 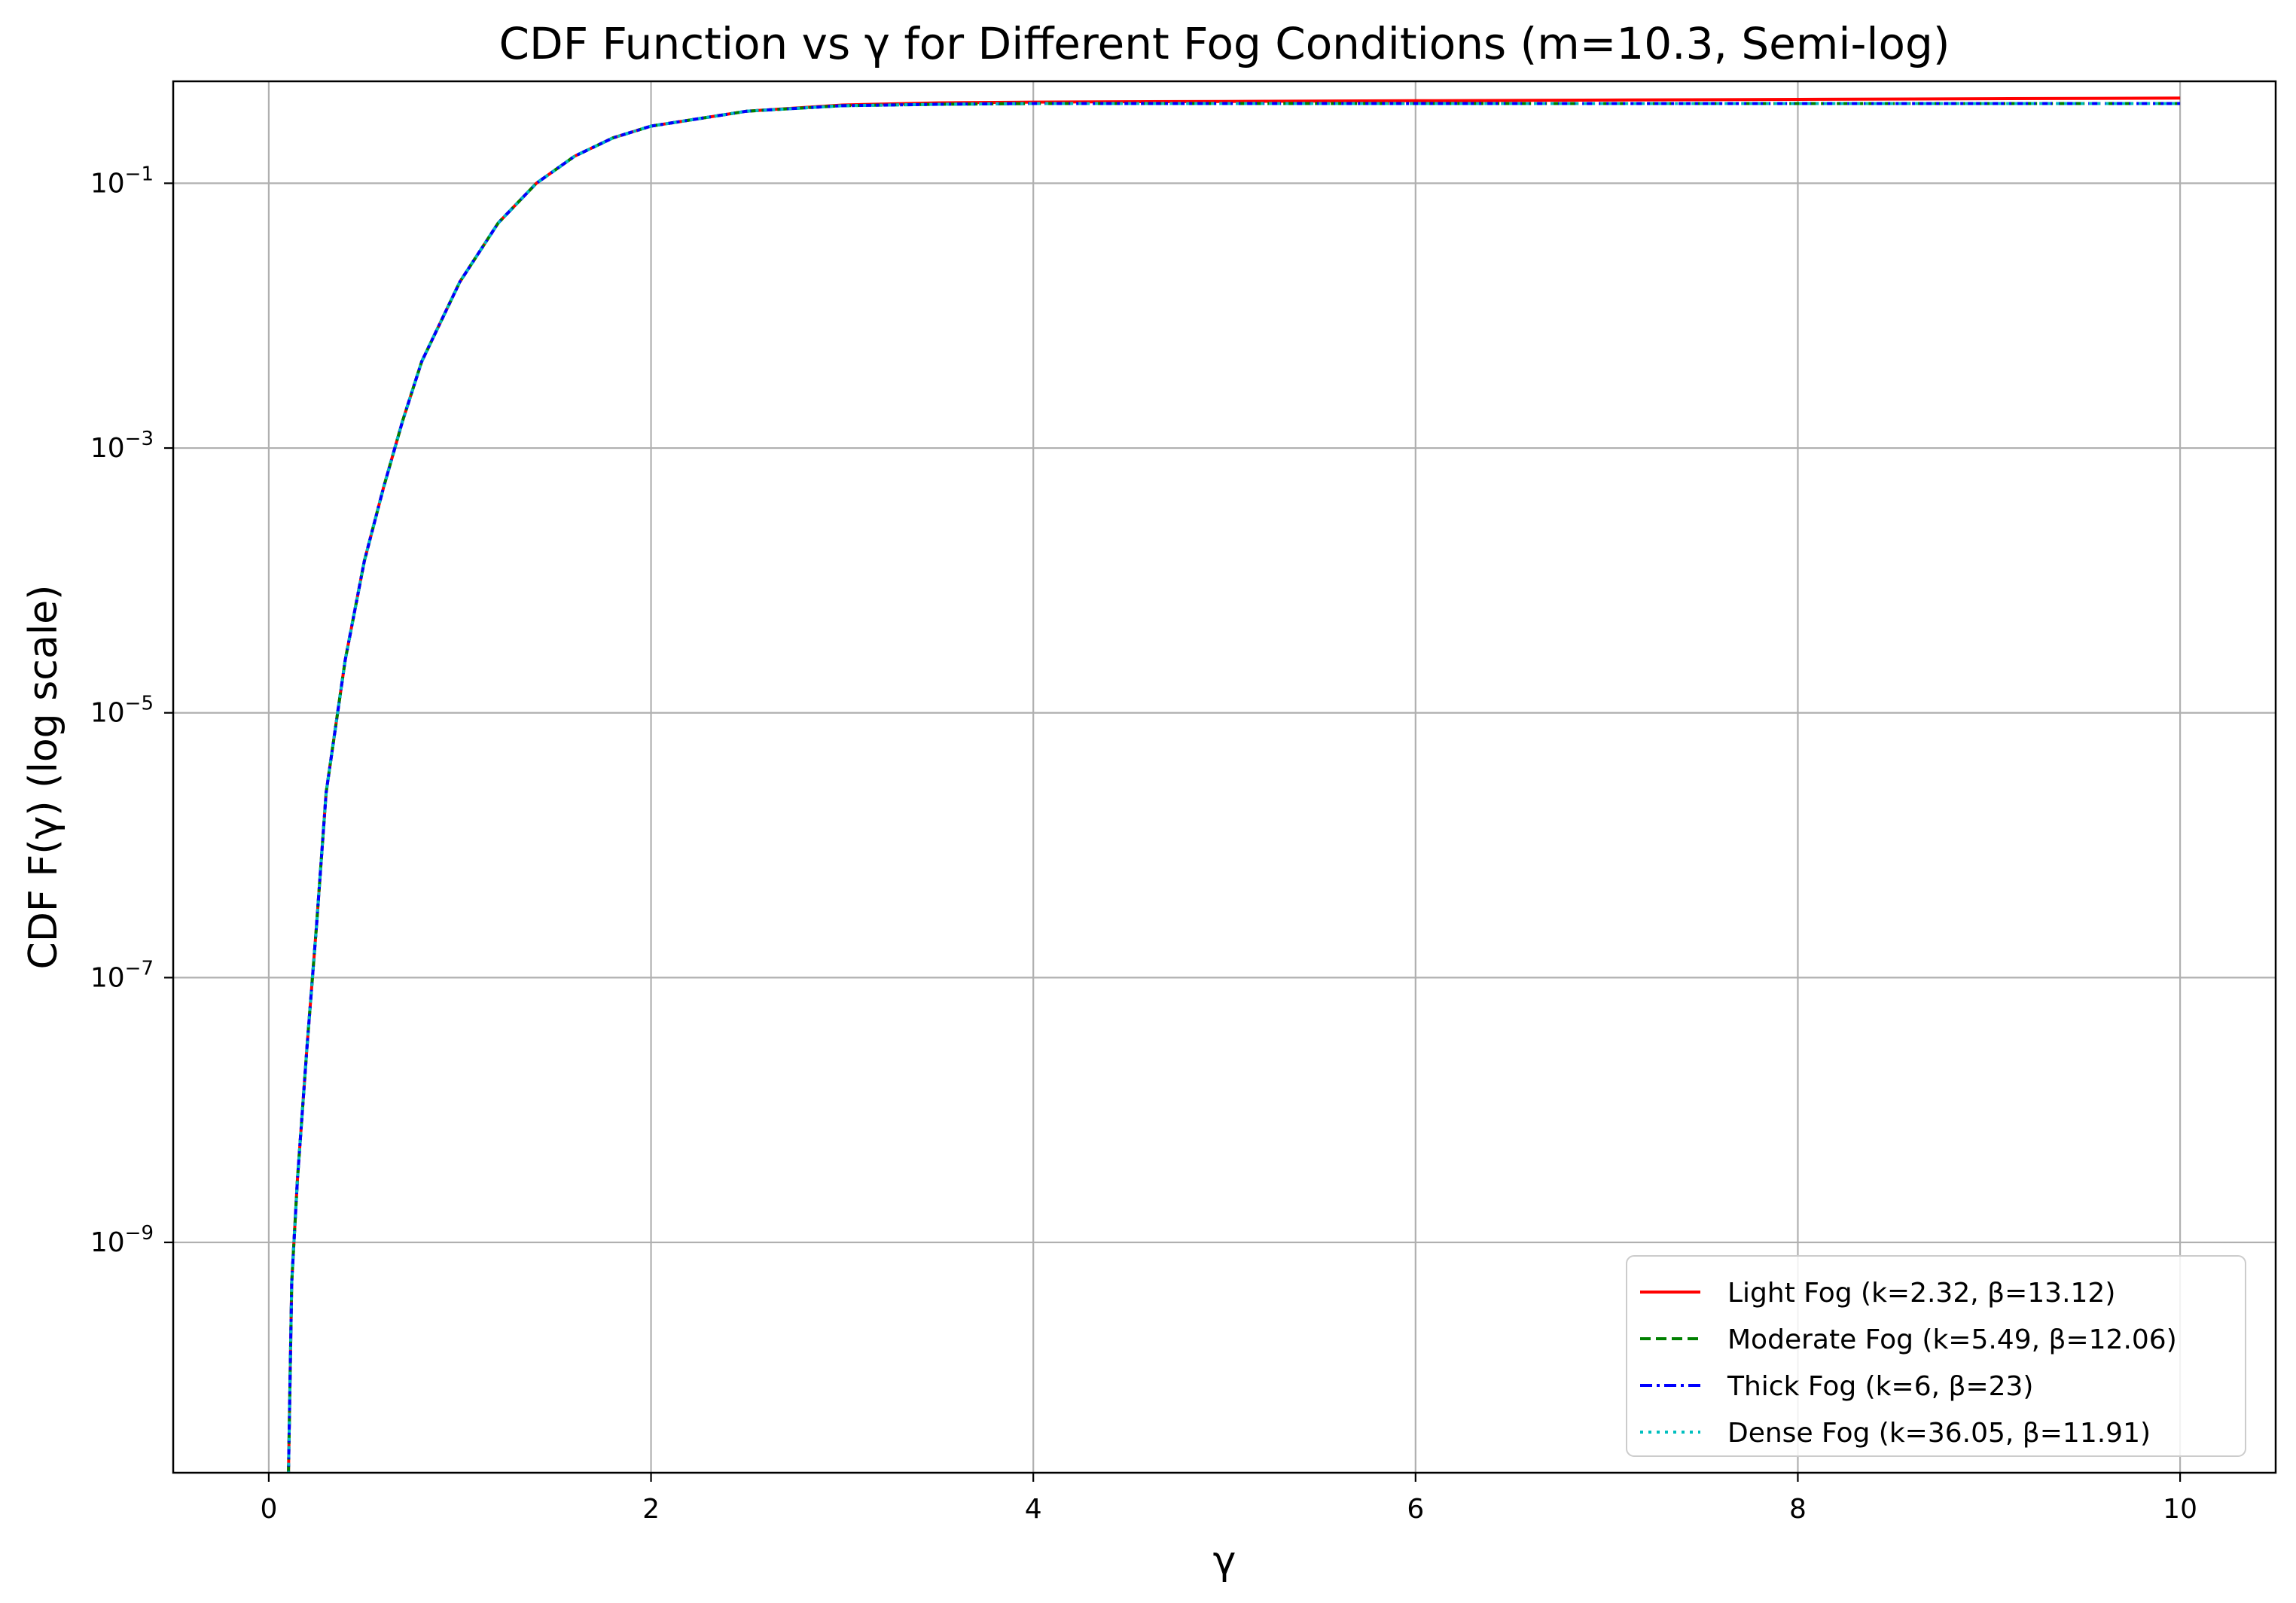 I want to click on legend-frame, so click(x=1936, y=1356).